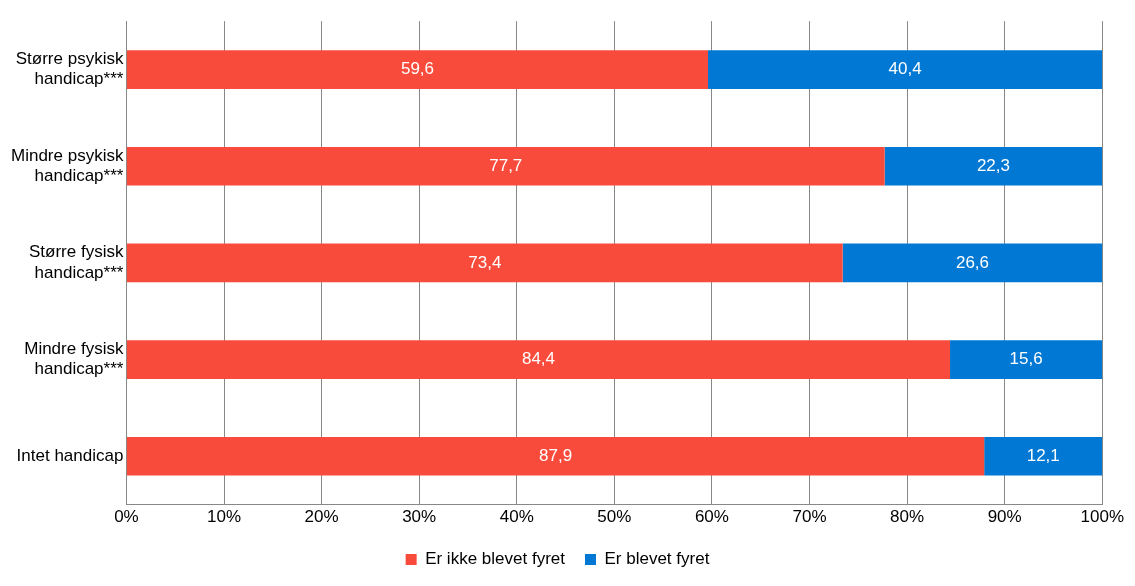 The height and width of the screenshot is (586, 1135). I want to click on y-tick-label: Mindre psykisk handicap***, so click(67, 165).